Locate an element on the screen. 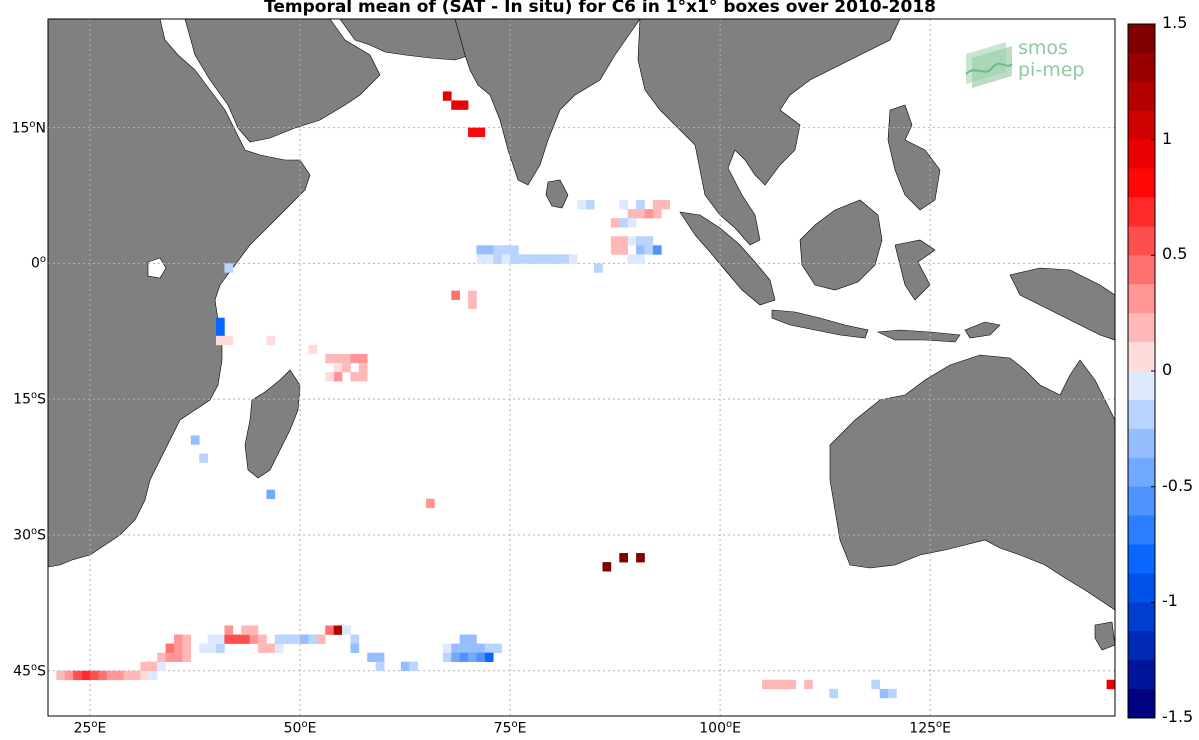 This screenshot has width=1199, height=740. latitude-label: 15oS is located at coordinates (29, 399).